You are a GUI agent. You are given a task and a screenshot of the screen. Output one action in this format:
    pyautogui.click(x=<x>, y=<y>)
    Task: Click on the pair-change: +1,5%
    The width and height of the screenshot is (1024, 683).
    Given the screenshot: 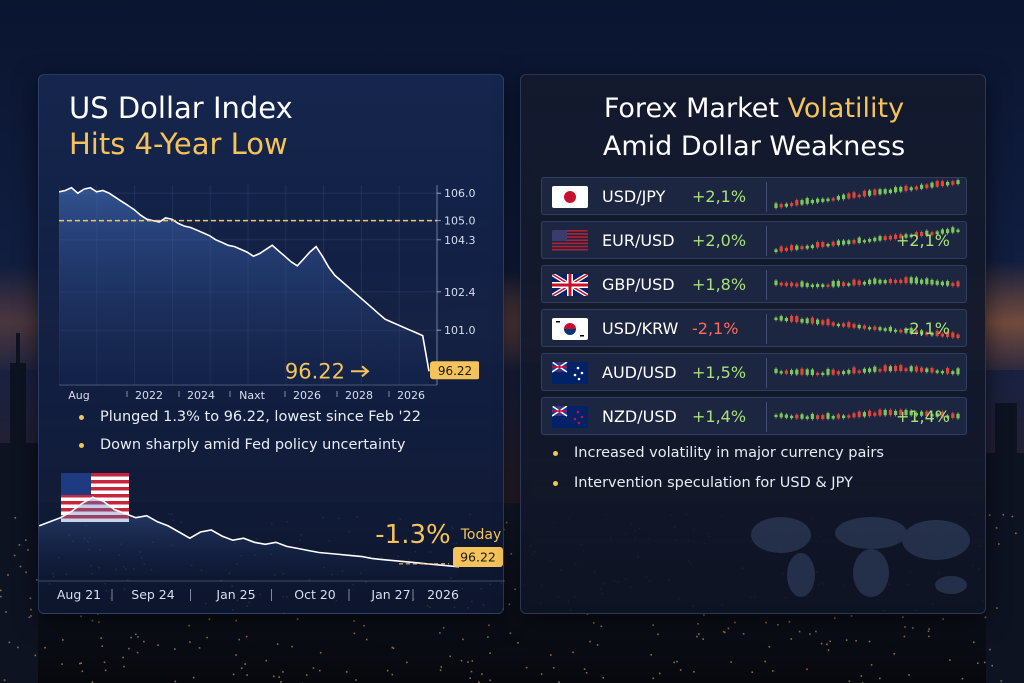 What is the action you would take?
    pyautogui.click(x=719, y=372)
    